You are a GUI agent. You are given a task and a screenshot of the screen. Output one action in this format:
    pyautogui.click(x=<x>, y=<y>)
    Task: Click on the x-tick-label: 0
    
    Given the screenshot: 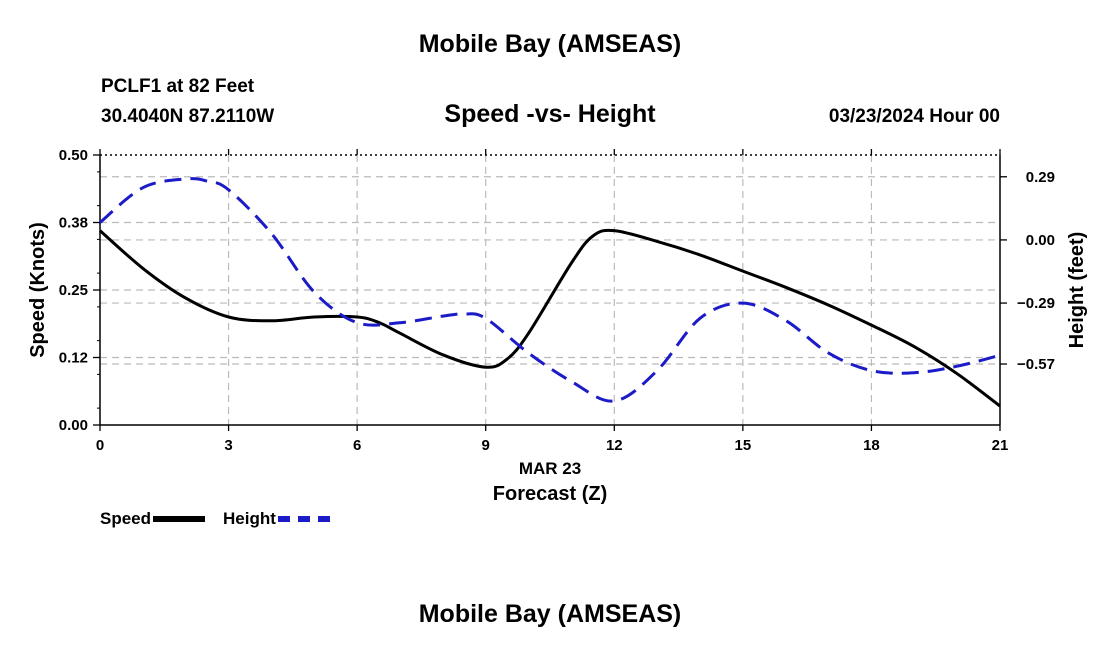 What is the action you would take?
    pyautogui.click(x=100, y=445)
    